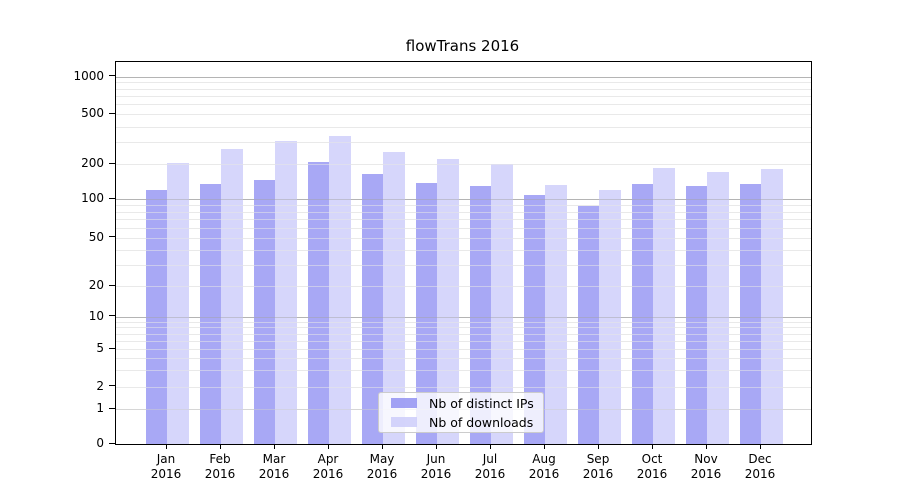 Image resolution: width=900 pixels, height=500 pixels. I want to click on bar-ips-feb, so click(210, 314).